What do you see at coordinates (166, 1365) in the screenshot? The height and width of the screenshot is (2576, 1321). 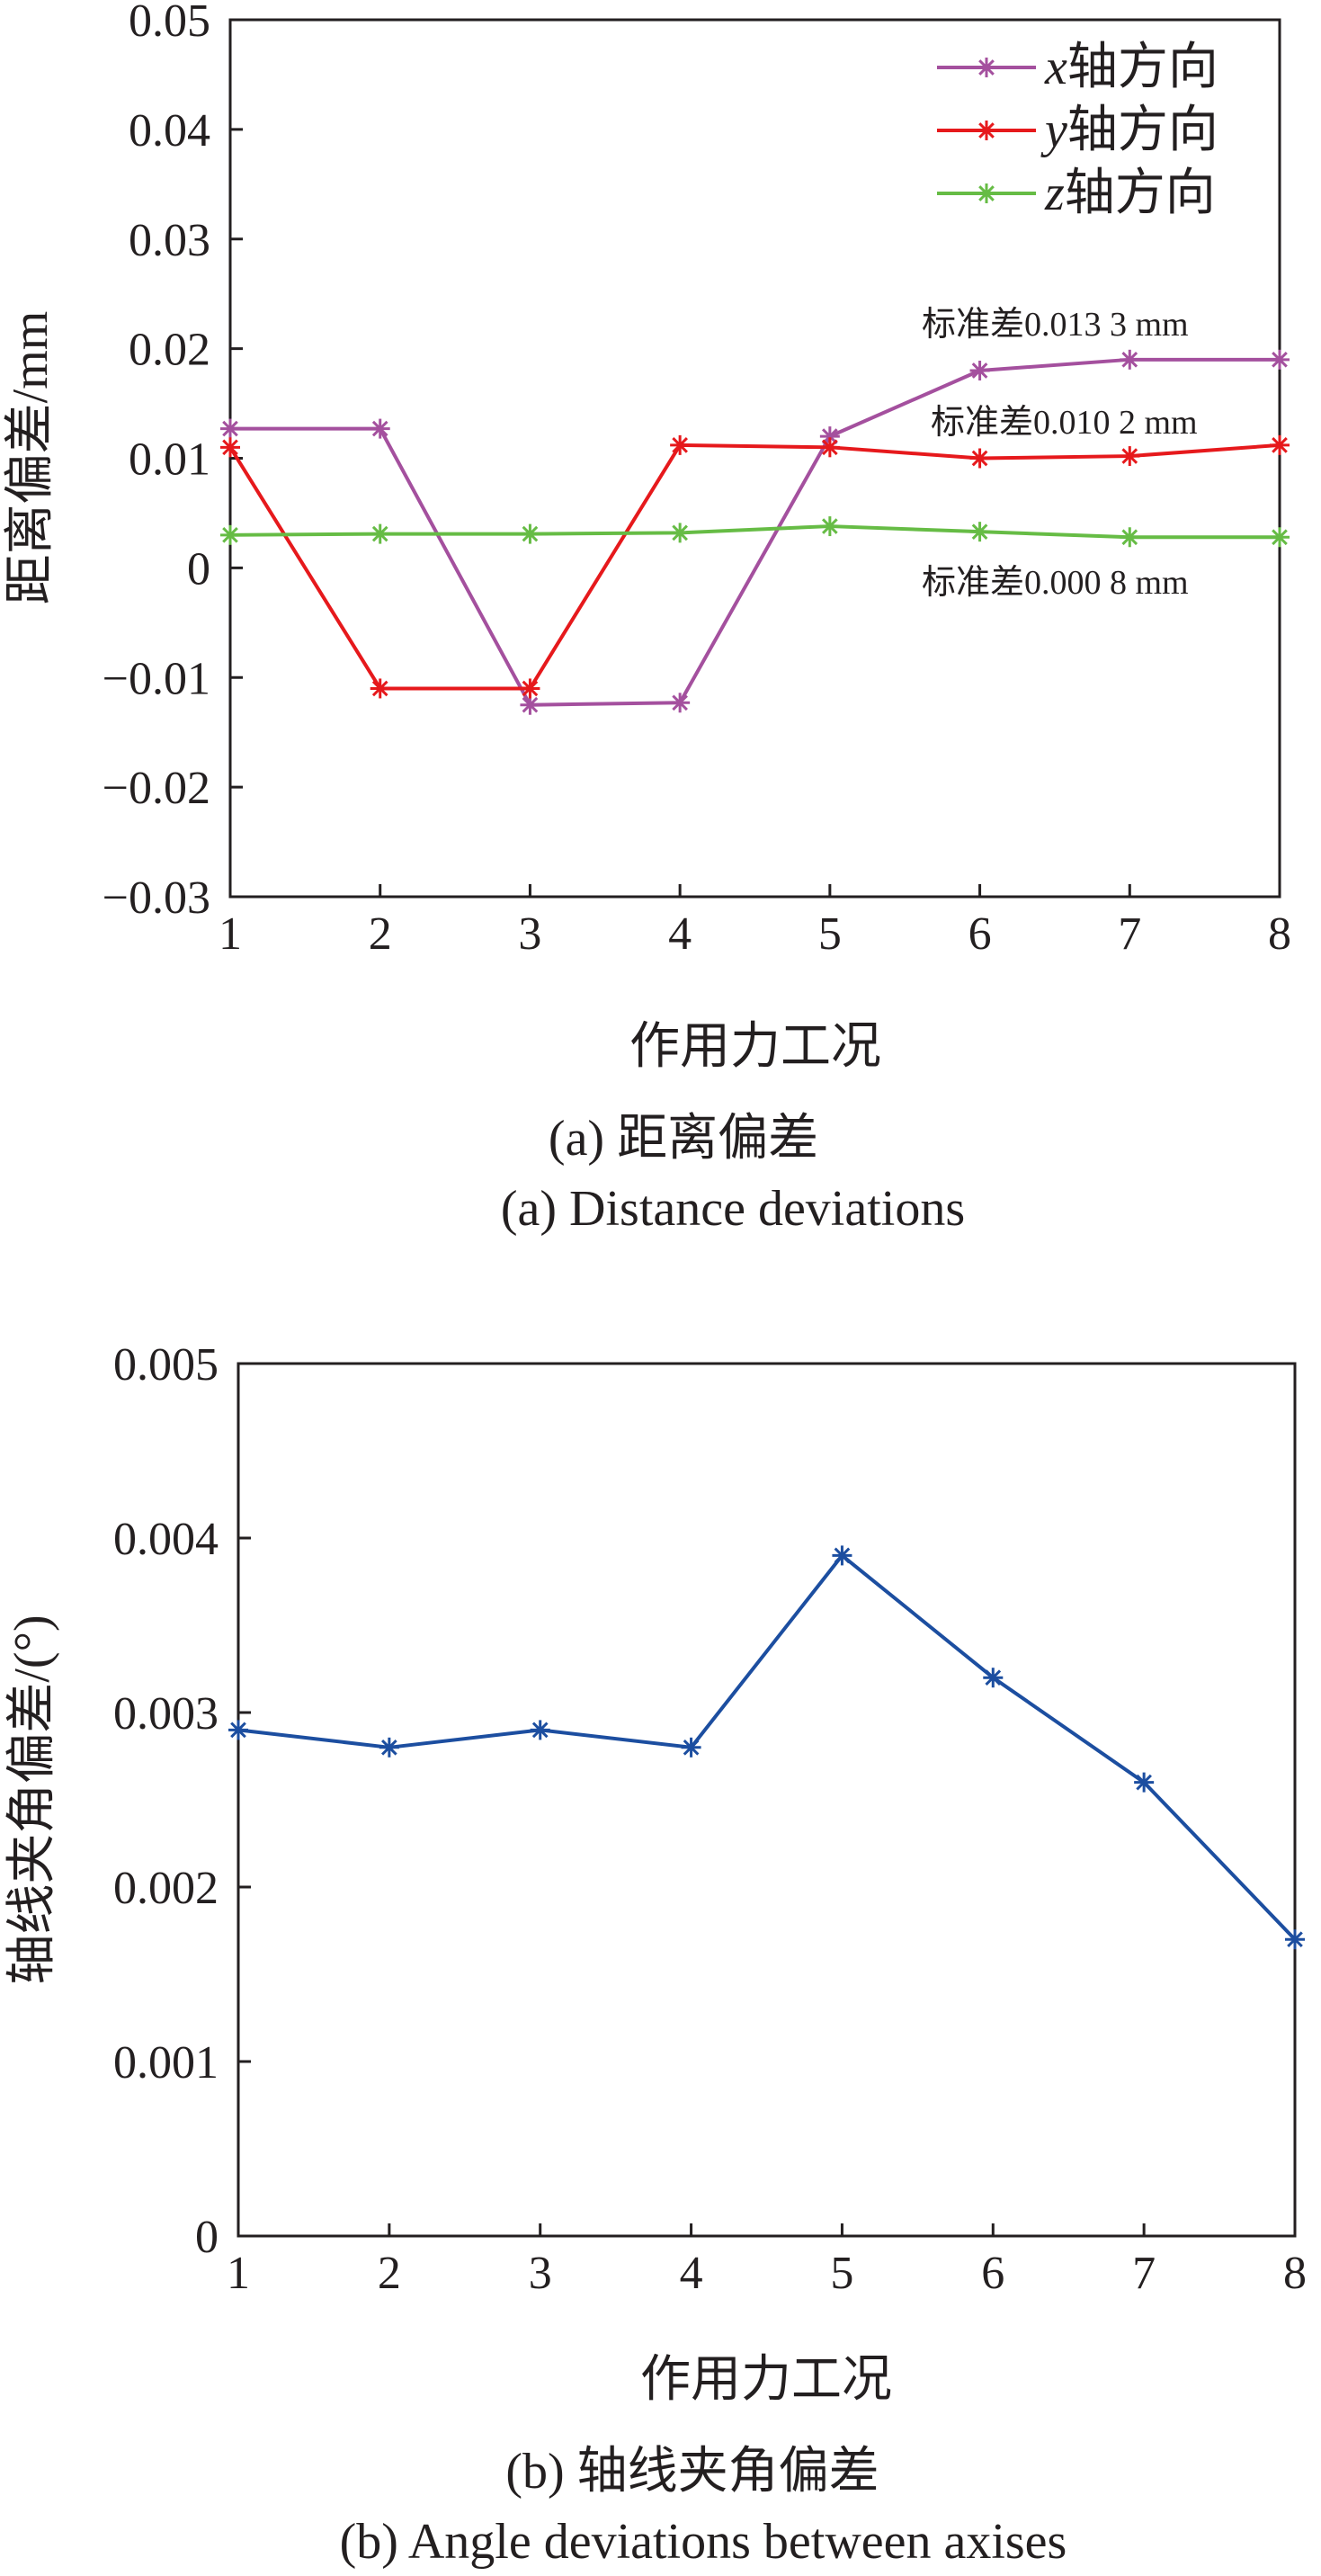 I see `chart-b-y-tick-label: 0.005` at bounding box center [166, 1365].